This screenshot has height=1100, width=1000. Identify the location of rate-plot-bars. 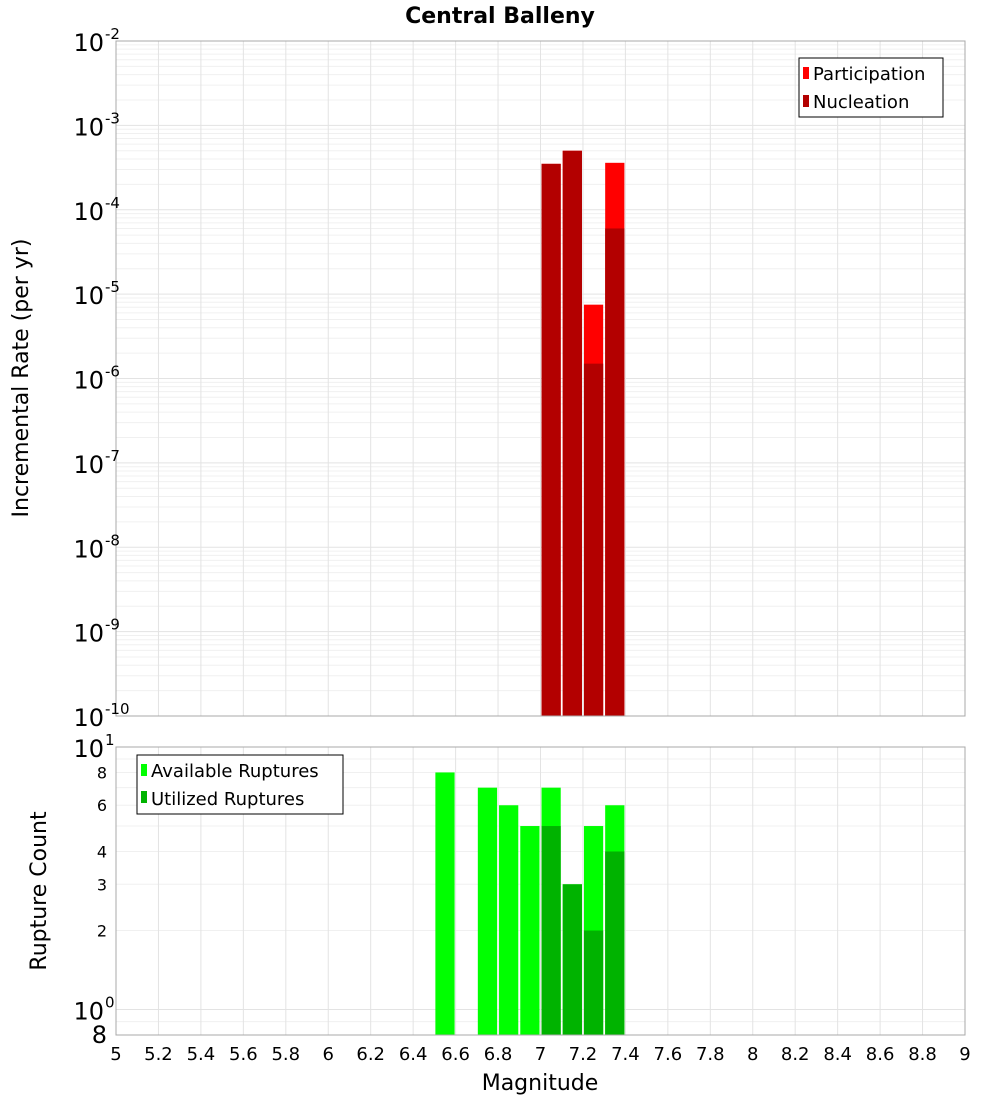
(583, 433).